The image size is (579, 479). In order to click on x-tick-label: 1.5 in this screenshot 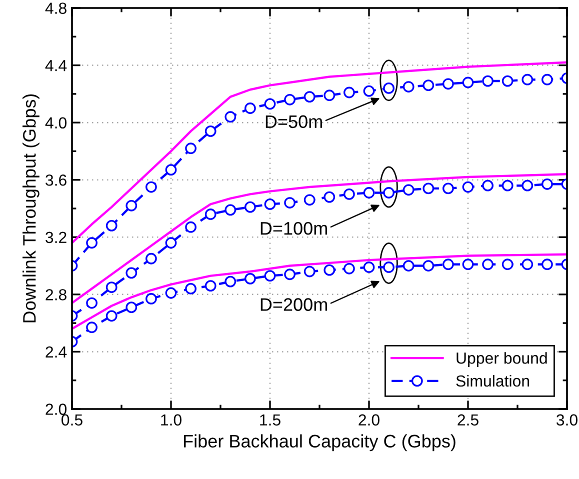, I will do `click(270, 420)`.